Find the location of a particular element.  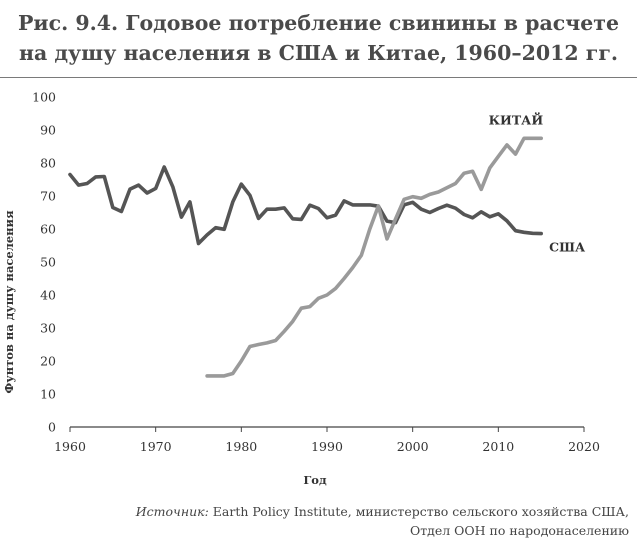

y-tick-label: 50 is located at coordinates (48, 262).